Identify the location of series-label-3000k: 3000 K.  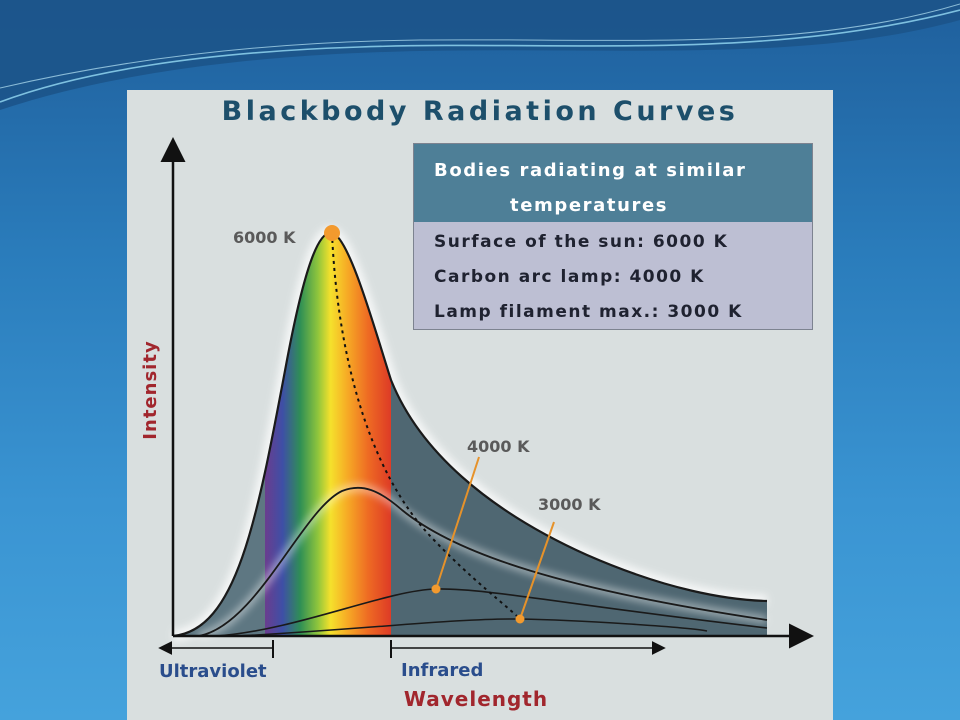
(569, 504).